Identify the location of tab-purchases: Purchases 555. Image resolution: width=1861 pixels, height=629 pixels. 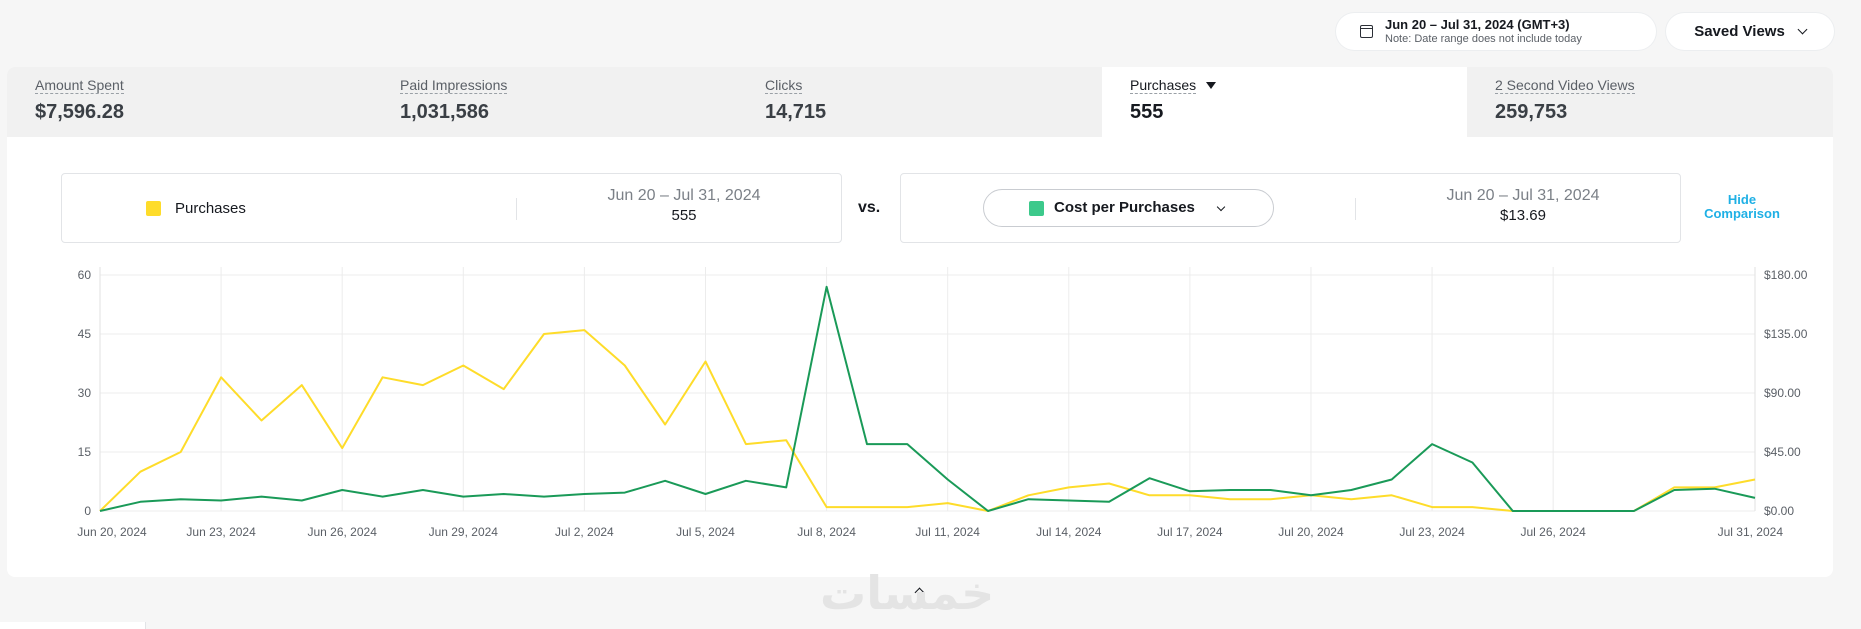
(1284, 102).